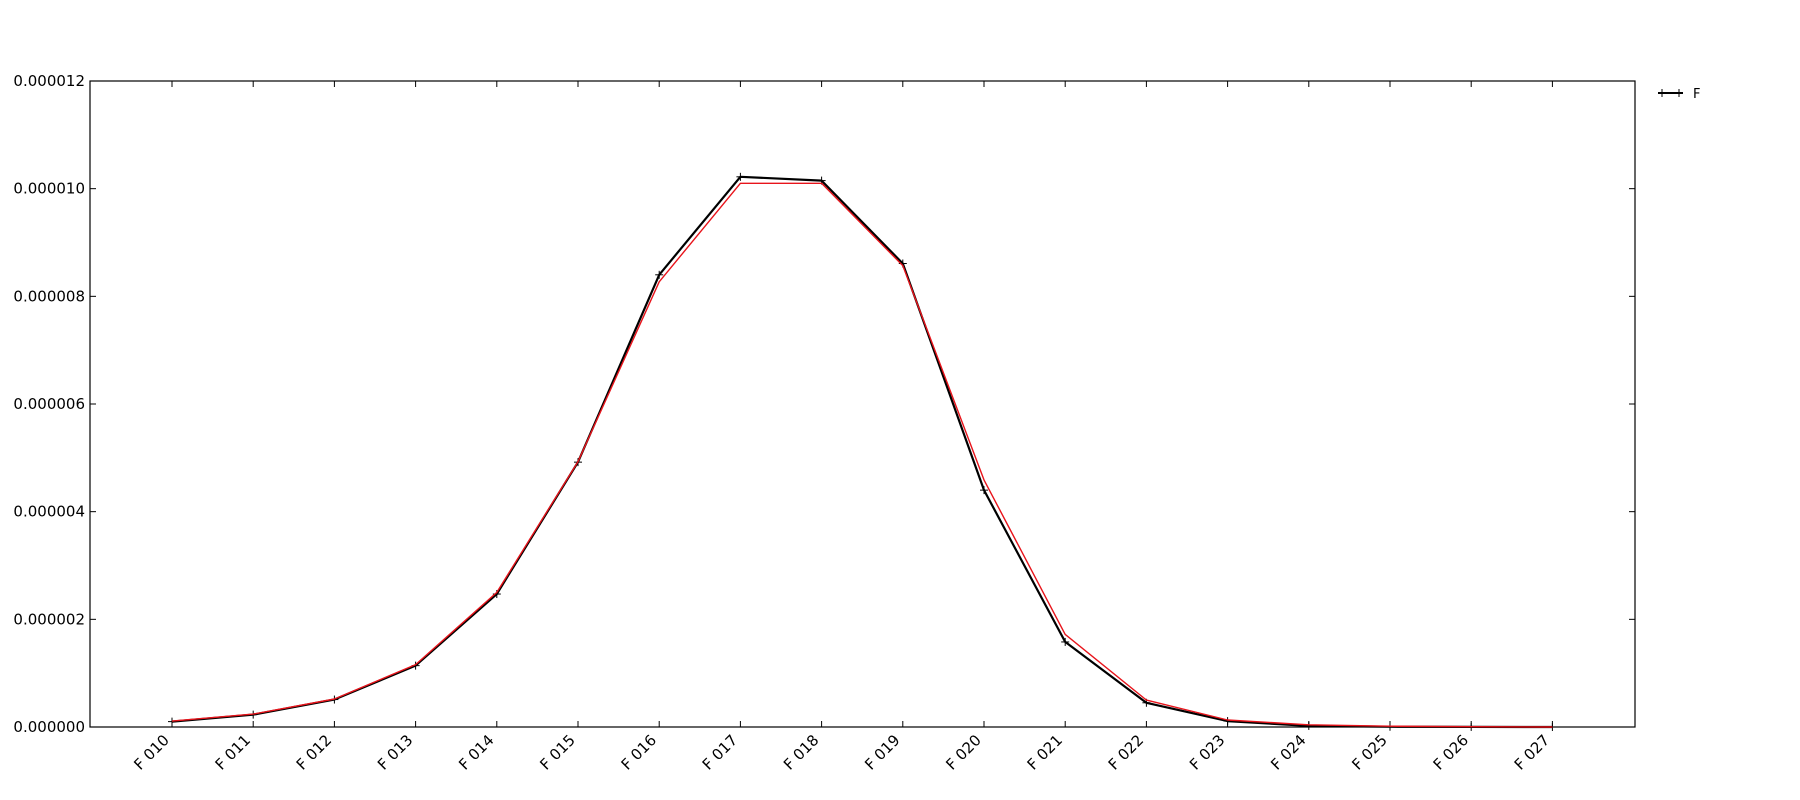 The width and height of the screenshot is (1800, 800). Describe the element at coordinates (801, 752) in the screenshot. I see `x-tick-label: F 018` at that location.